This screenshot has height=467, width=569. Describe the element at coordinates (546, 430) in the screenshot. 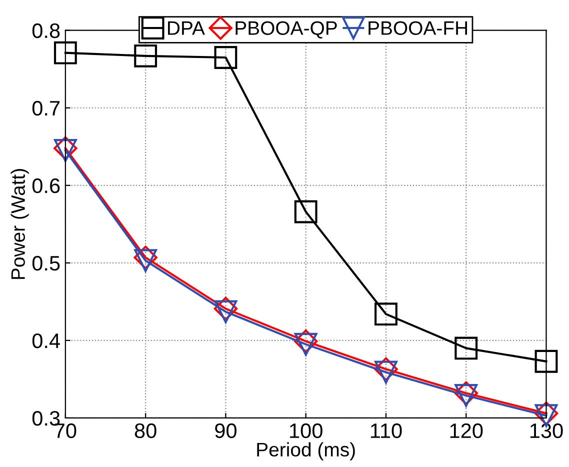

I see `x-tick-label: 130` at that location.